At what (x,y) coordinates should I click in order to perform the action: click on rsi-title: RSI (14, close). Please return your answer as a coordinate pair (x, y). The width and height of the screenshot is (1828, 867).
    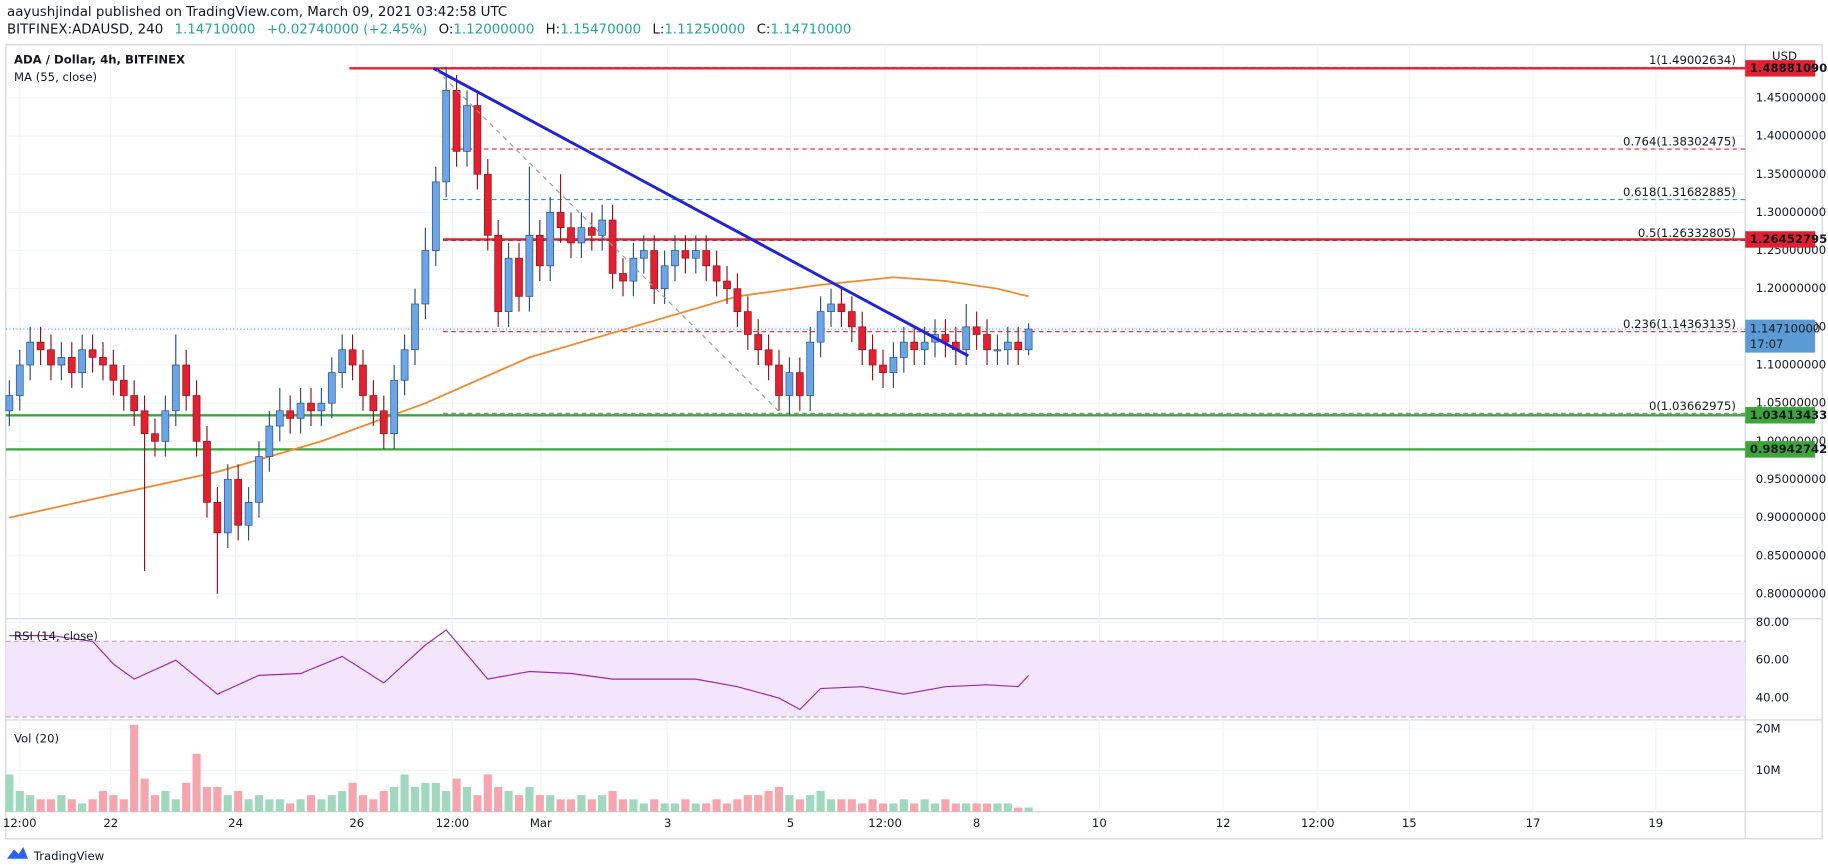
    Looking at the image, I should click on (56, 636).